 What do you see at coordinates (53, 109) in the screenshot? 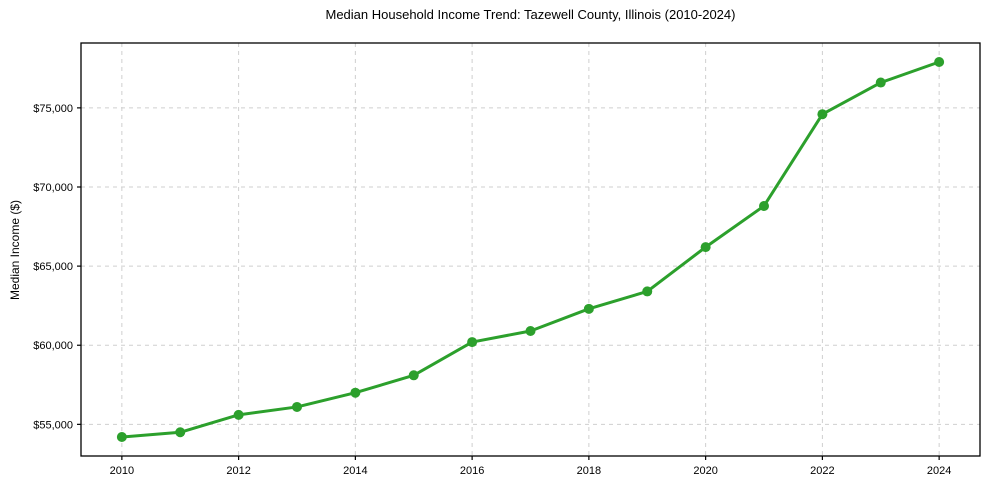
I see `y-tick-label: $75,000` at bounding box center [53, 109].